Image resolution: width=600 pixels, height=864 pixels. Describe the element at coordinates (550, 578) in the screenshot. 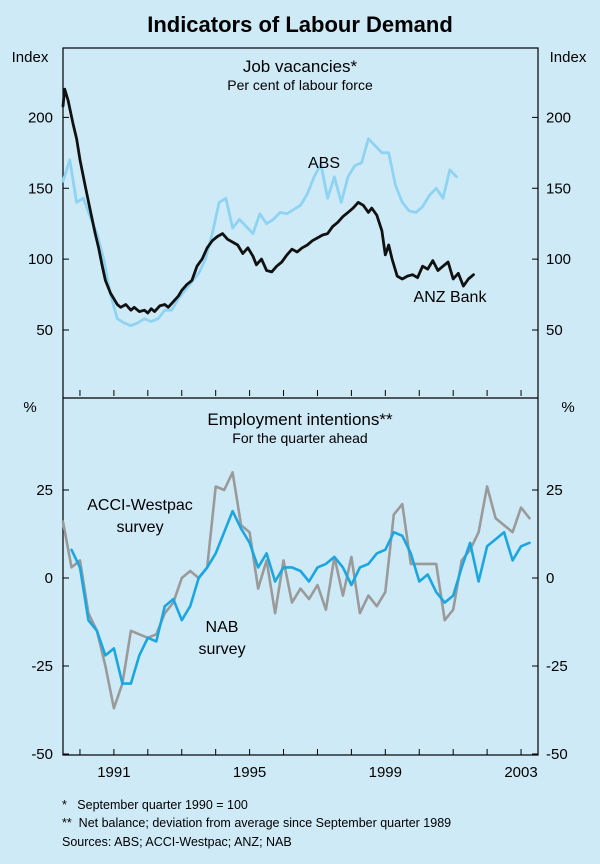

I see `intentions-ytick-label-right: 0` at that location.